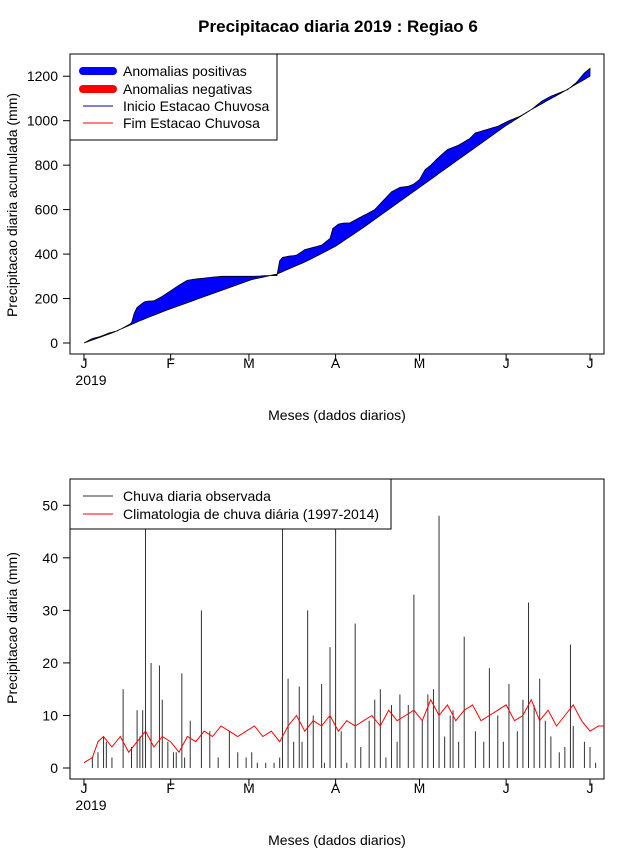 The height and width of the screenshot is (850, 640). I want to click on top-y-tick-label: 800, so click(47, 165).